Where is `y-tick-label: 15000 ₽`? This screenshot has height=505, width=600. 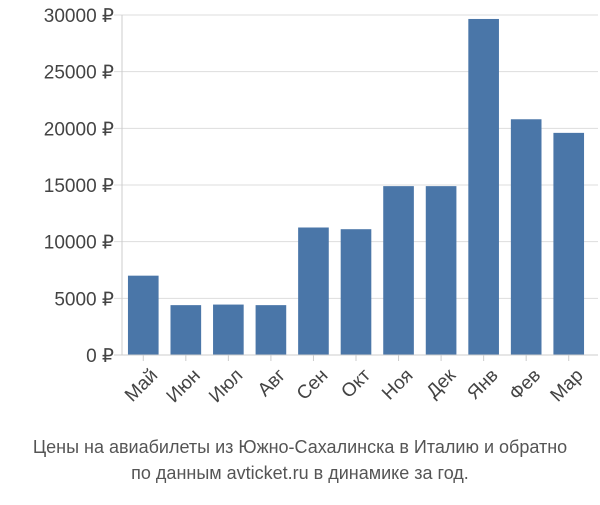
y-tick-label: 15000 ₽ is located at coordinates (79, 186).